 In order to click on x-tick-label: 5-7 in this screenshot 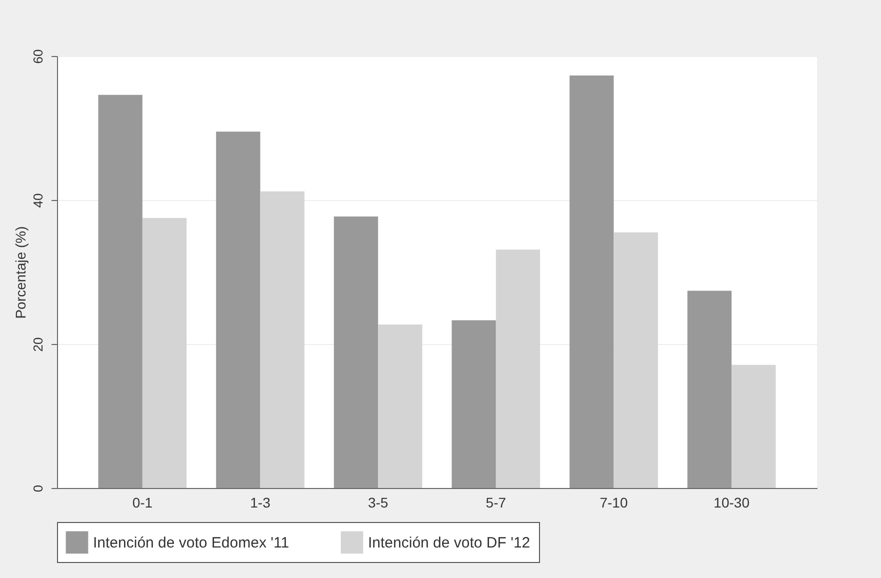, I will do `click(496, 502)`.